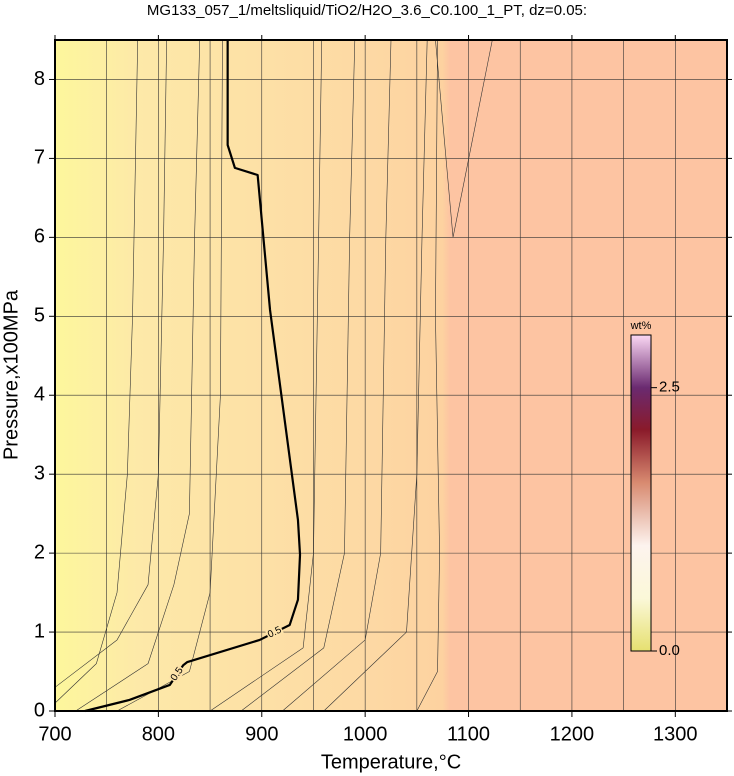 The width and height of the screenshot is (734, 776). What do you see at coordinates (572, 734) in the screenshot?
I see `x-tick-label: 1200` at bounding box center [572, 734].